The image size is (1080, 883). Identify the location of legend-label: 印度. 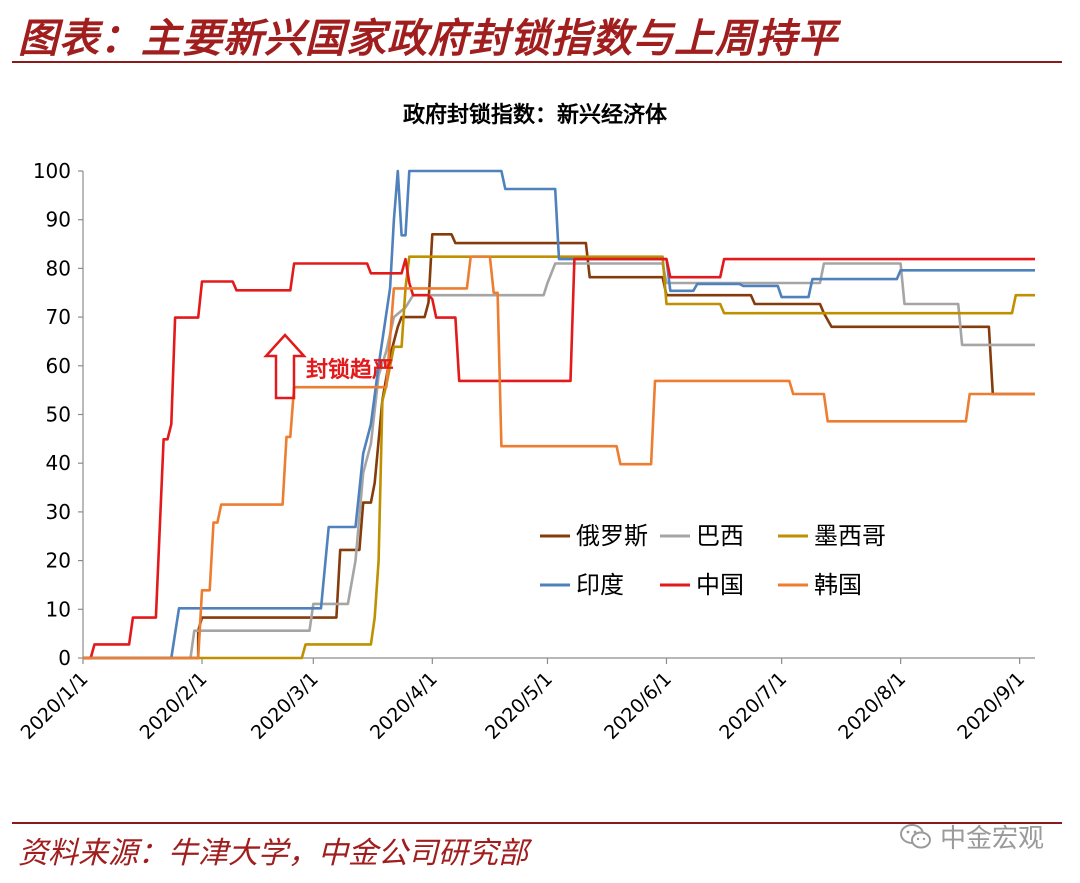
(600, 585).